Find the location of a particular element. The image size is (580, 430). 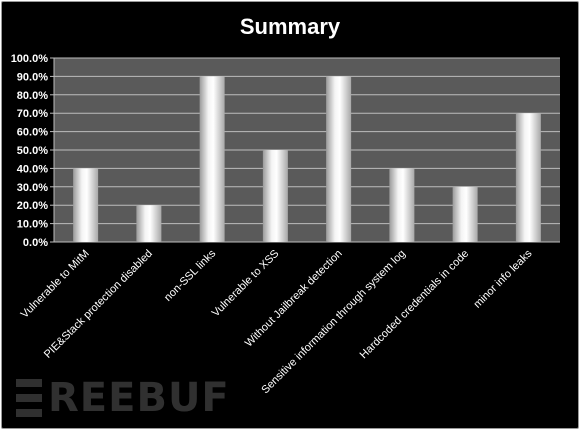

y-tick-label: 70.0% is located at coordinates (32, 114).